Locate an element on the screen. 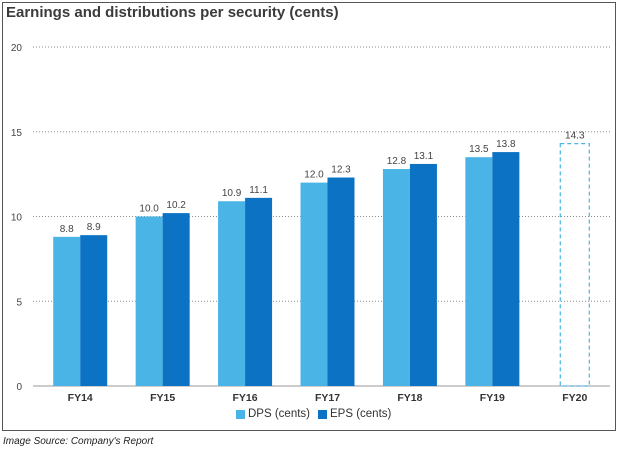 The height and width of the screenshot is (452, 621). data-label: 10.2 is located at coordinates (176, 205).